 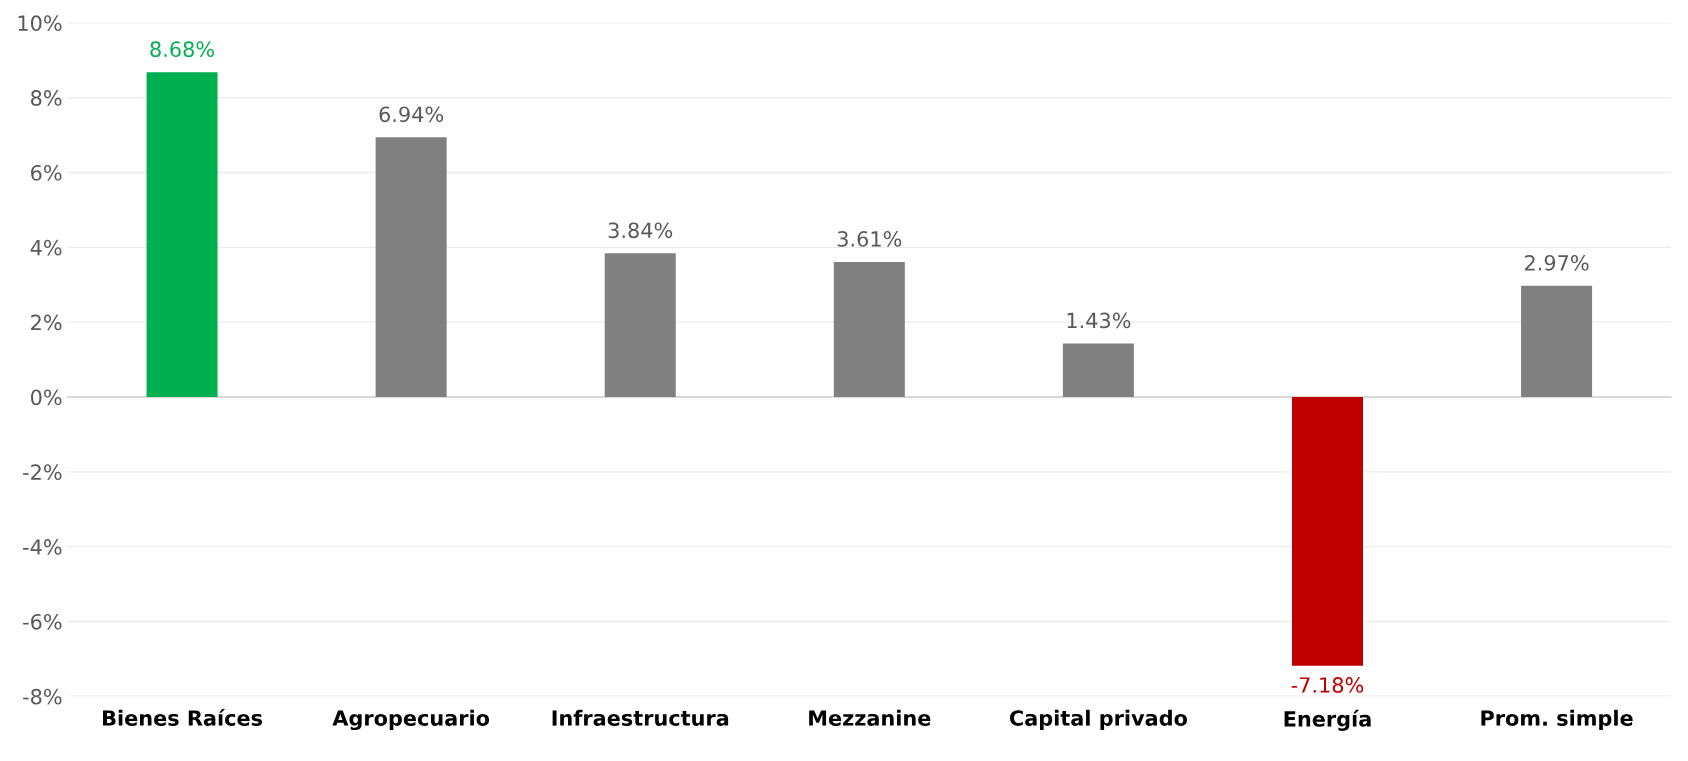 What do you see at coordinates (640, 230) in the screenshot?
I see `data-label: 3.84%` at bounding box center [640, 230].